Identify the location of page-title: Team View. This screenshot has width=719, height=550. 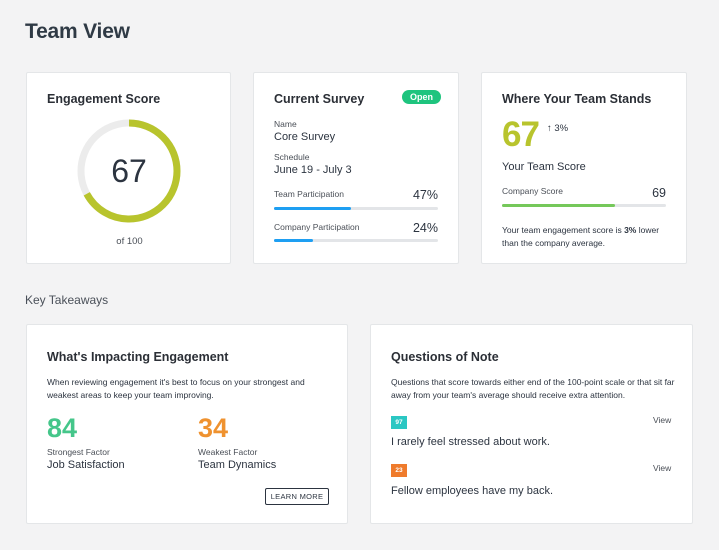
(77, 31).